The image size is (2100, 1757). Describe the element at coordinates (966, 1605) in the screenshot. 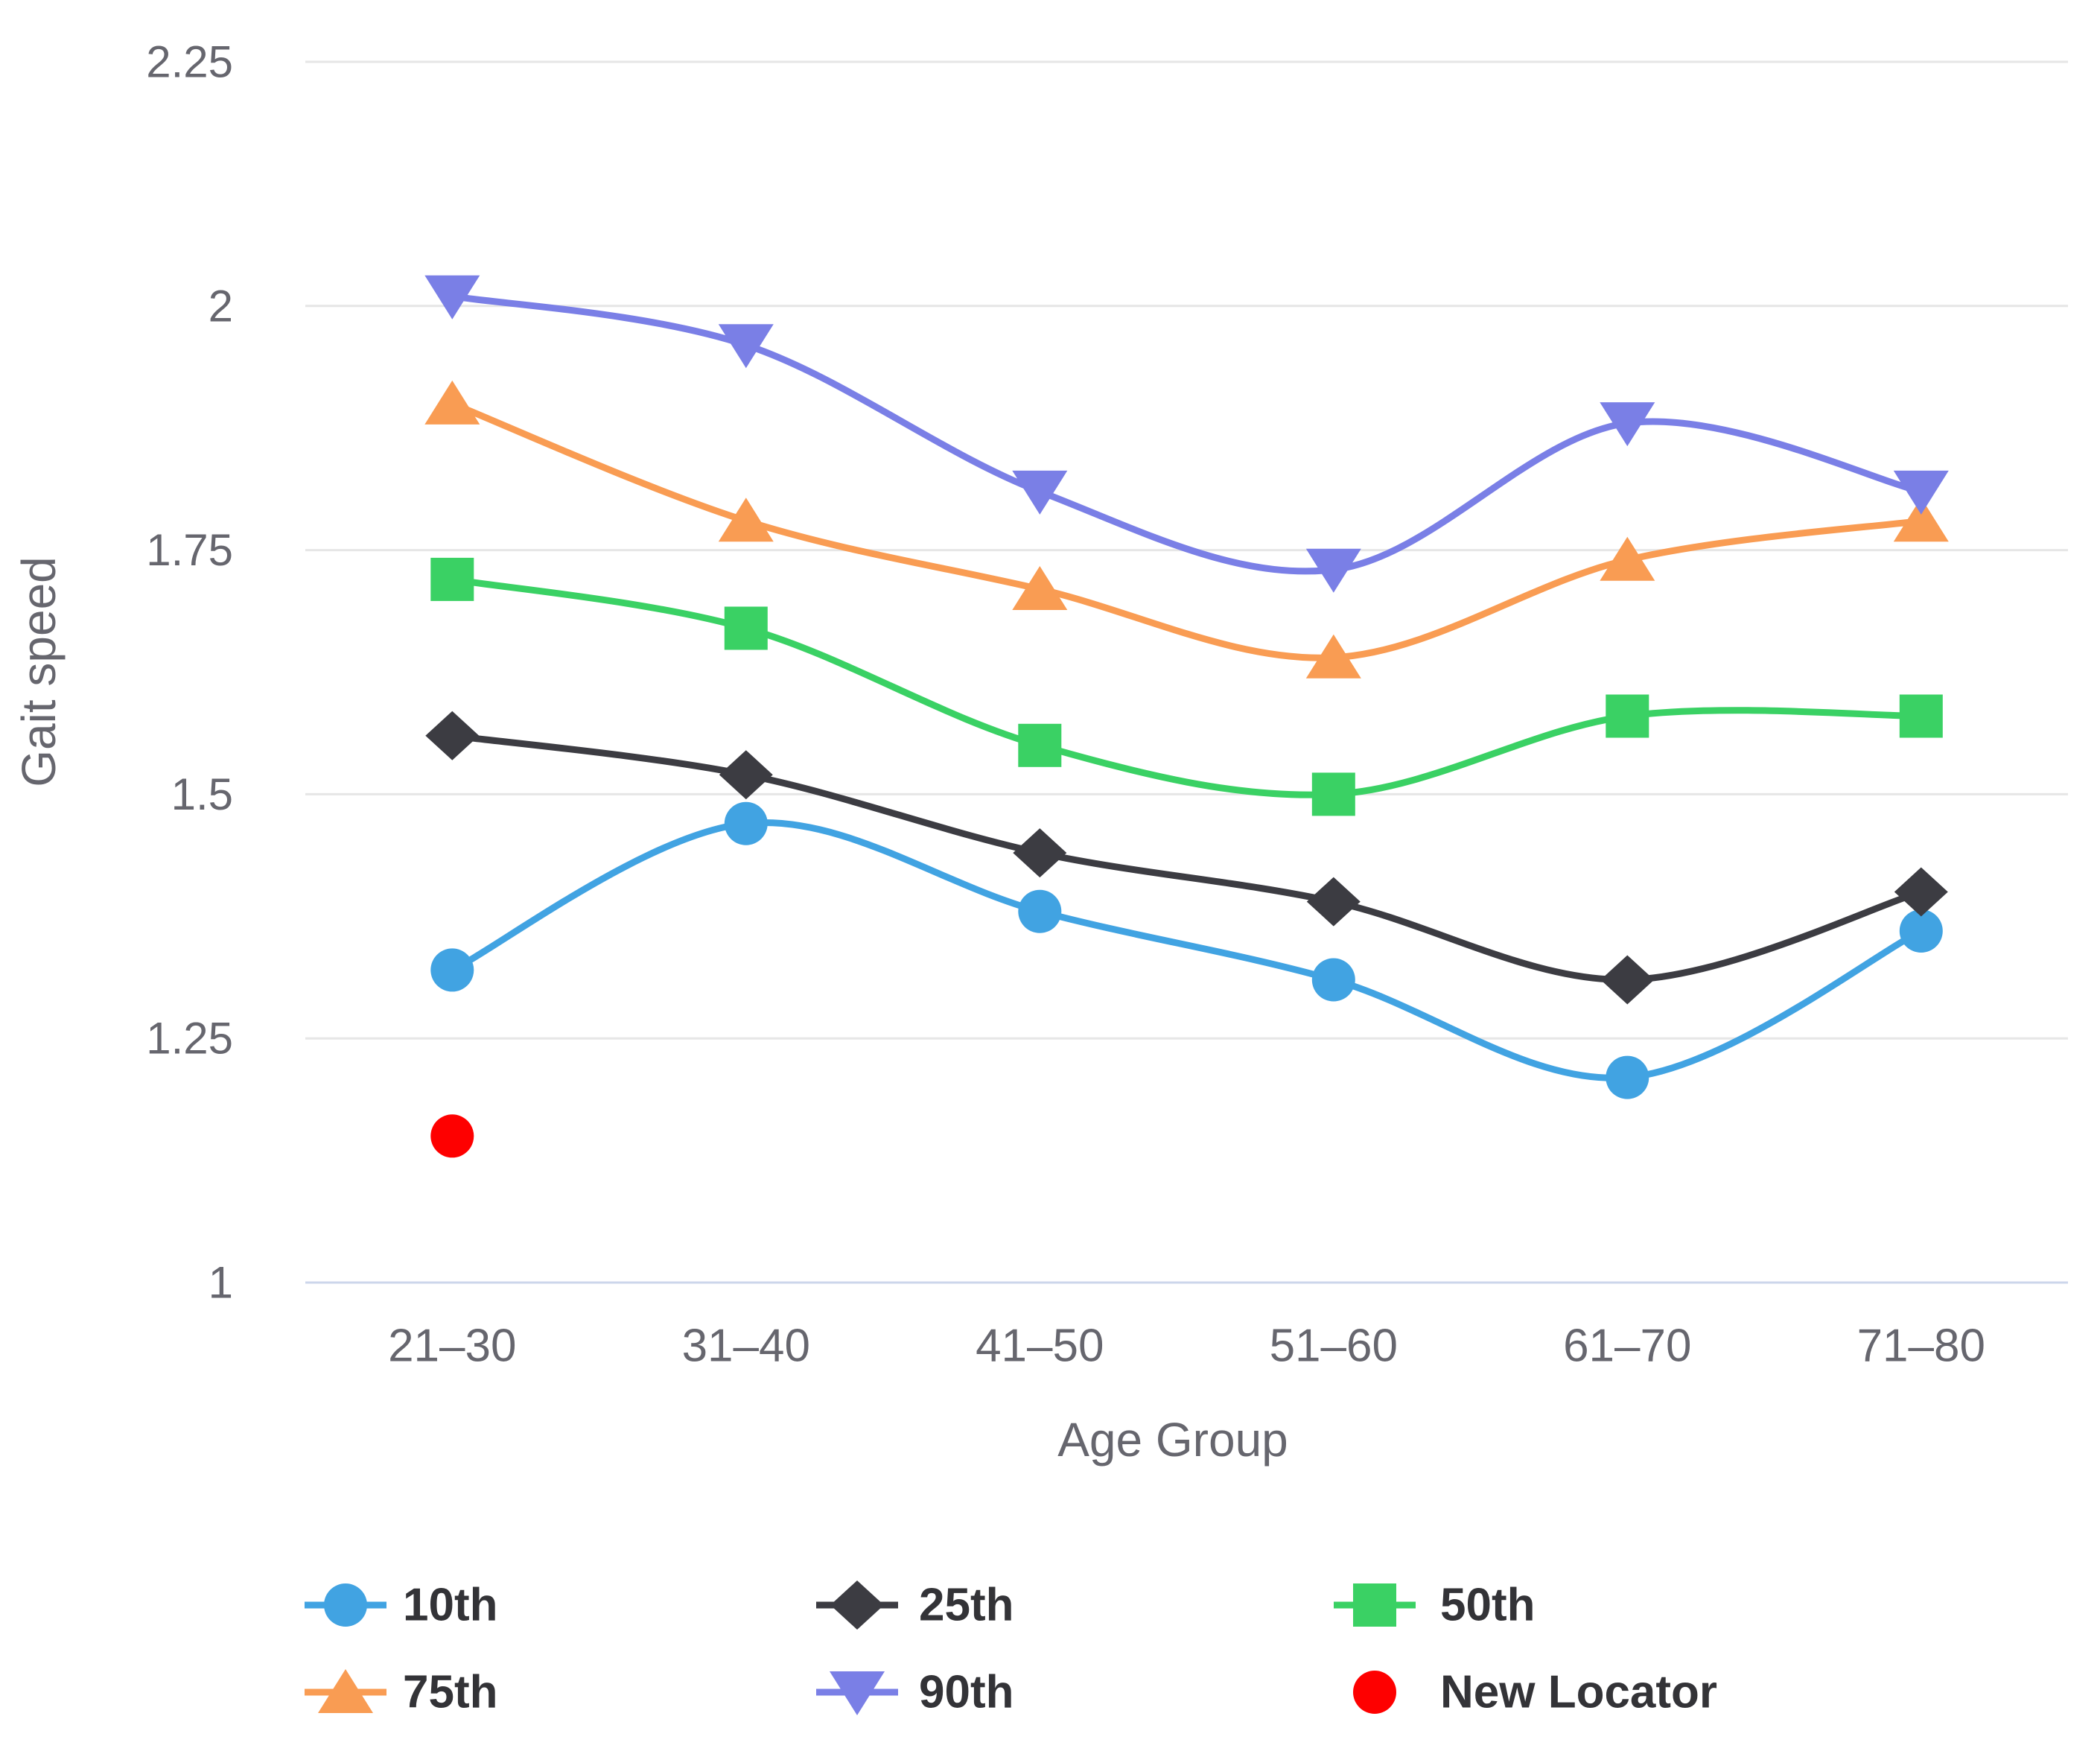

I see `legend-item-label: 25th` at that location.